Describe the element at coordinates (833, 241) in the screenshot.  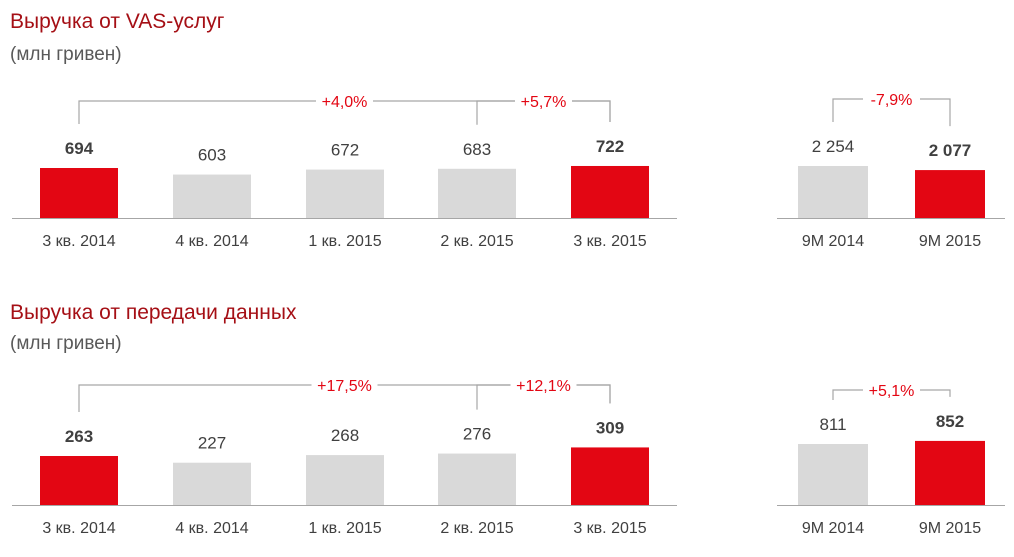
I see `chart-1-ytd-tick-label-1: 9M 2014` at that location.